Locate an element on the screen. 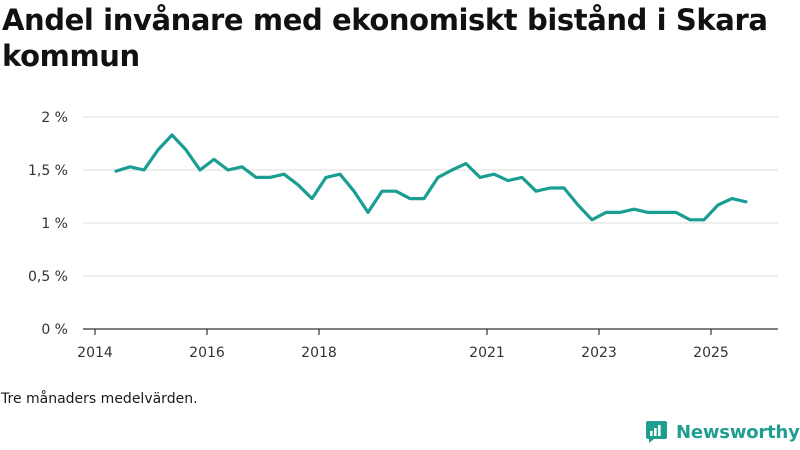 This screenshot has width=800, height=450. y-axis-labels: 0 % 0,5 % 1 % 1,5 % 2 % is located at coordinates (48, 224).